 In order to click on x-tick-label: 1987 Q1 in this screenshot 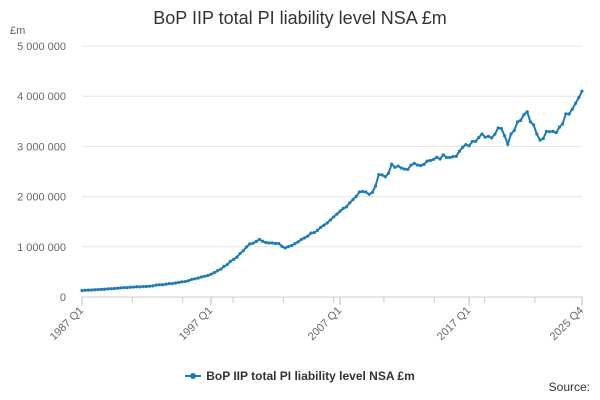, I will do `click(67, 324)`.